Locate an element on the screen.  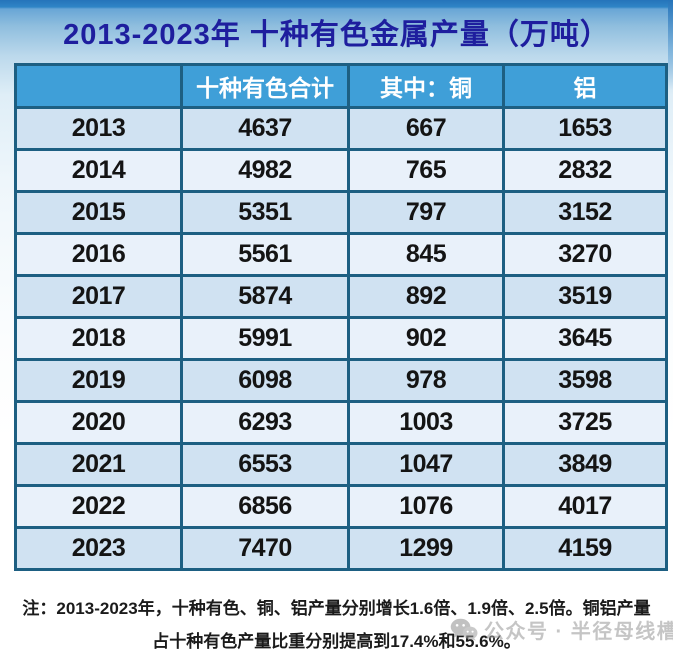
watermark-text: 公众号 · 半径母线槽 is located at coordinates (578, 632).